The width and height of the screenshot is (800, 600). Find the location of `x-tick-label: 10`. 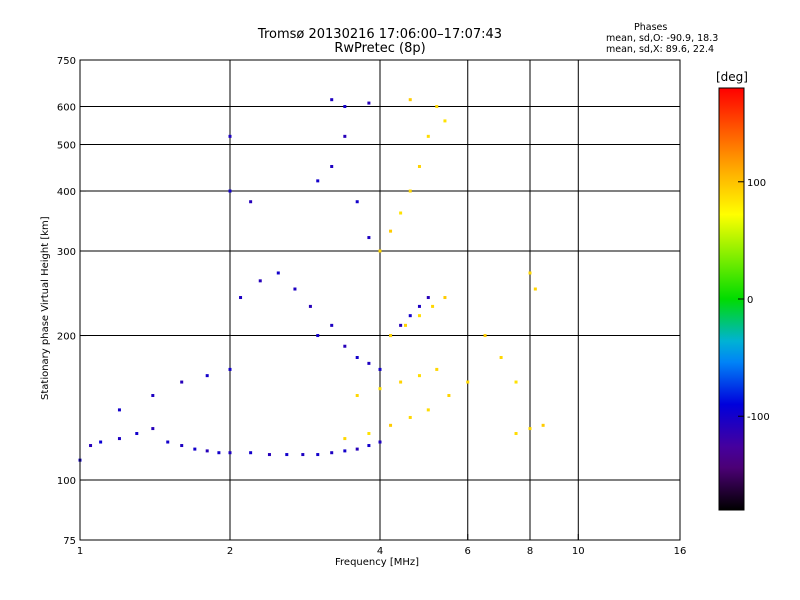

x-tick-label: 10 is located at coordinates (578, 551).